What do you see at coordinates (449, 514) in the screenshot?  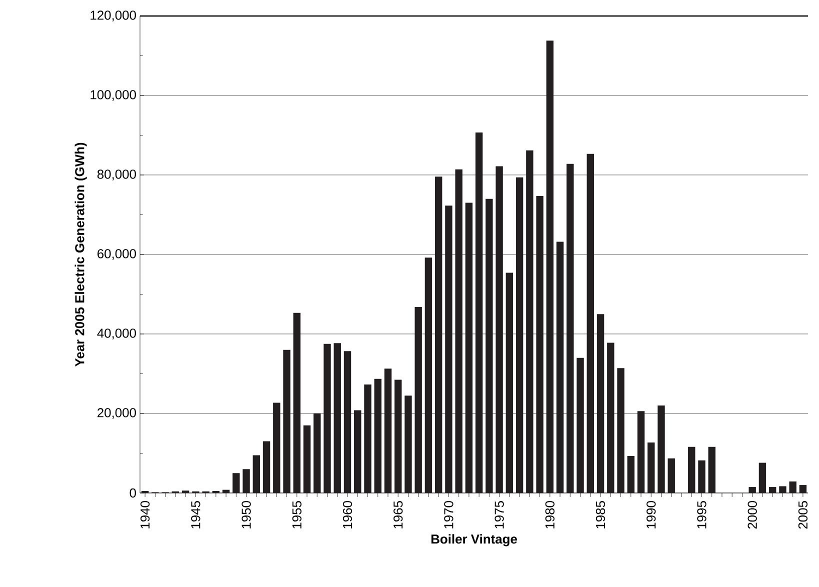 I see `x-tick-label: 1970` at bounding box center [449, 514].